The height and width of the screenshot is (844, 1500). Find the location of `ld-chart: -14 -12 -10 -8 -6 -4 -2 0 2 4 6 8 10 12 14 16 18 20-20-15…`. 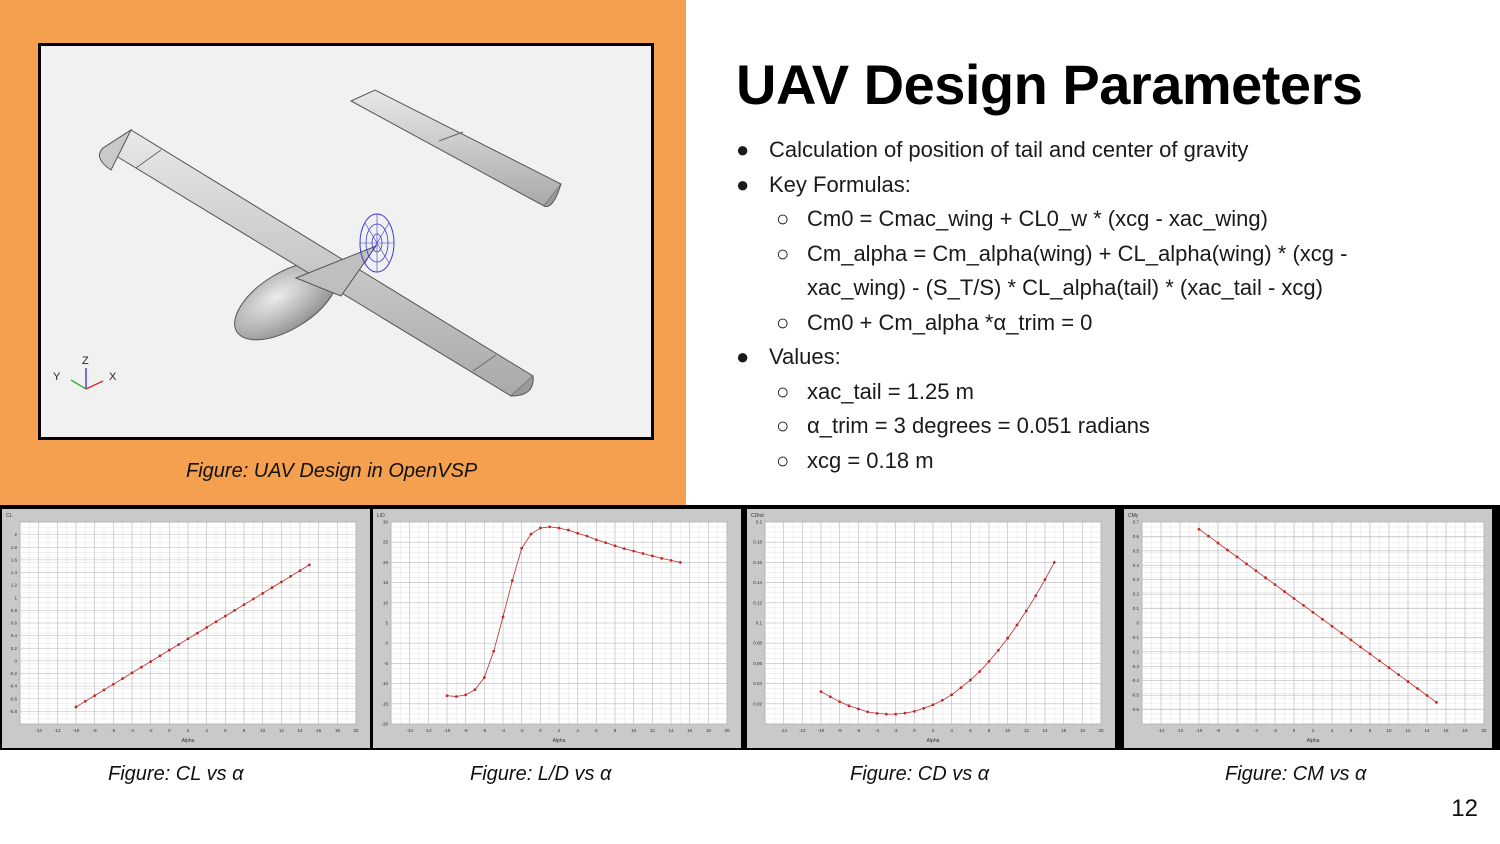

ld-chart: -14 -12 -10 -8 -6 -4 -2 0 2 4 6 8 10 12 14 16 18 20-20-15… is located at coordinates (557, 628).